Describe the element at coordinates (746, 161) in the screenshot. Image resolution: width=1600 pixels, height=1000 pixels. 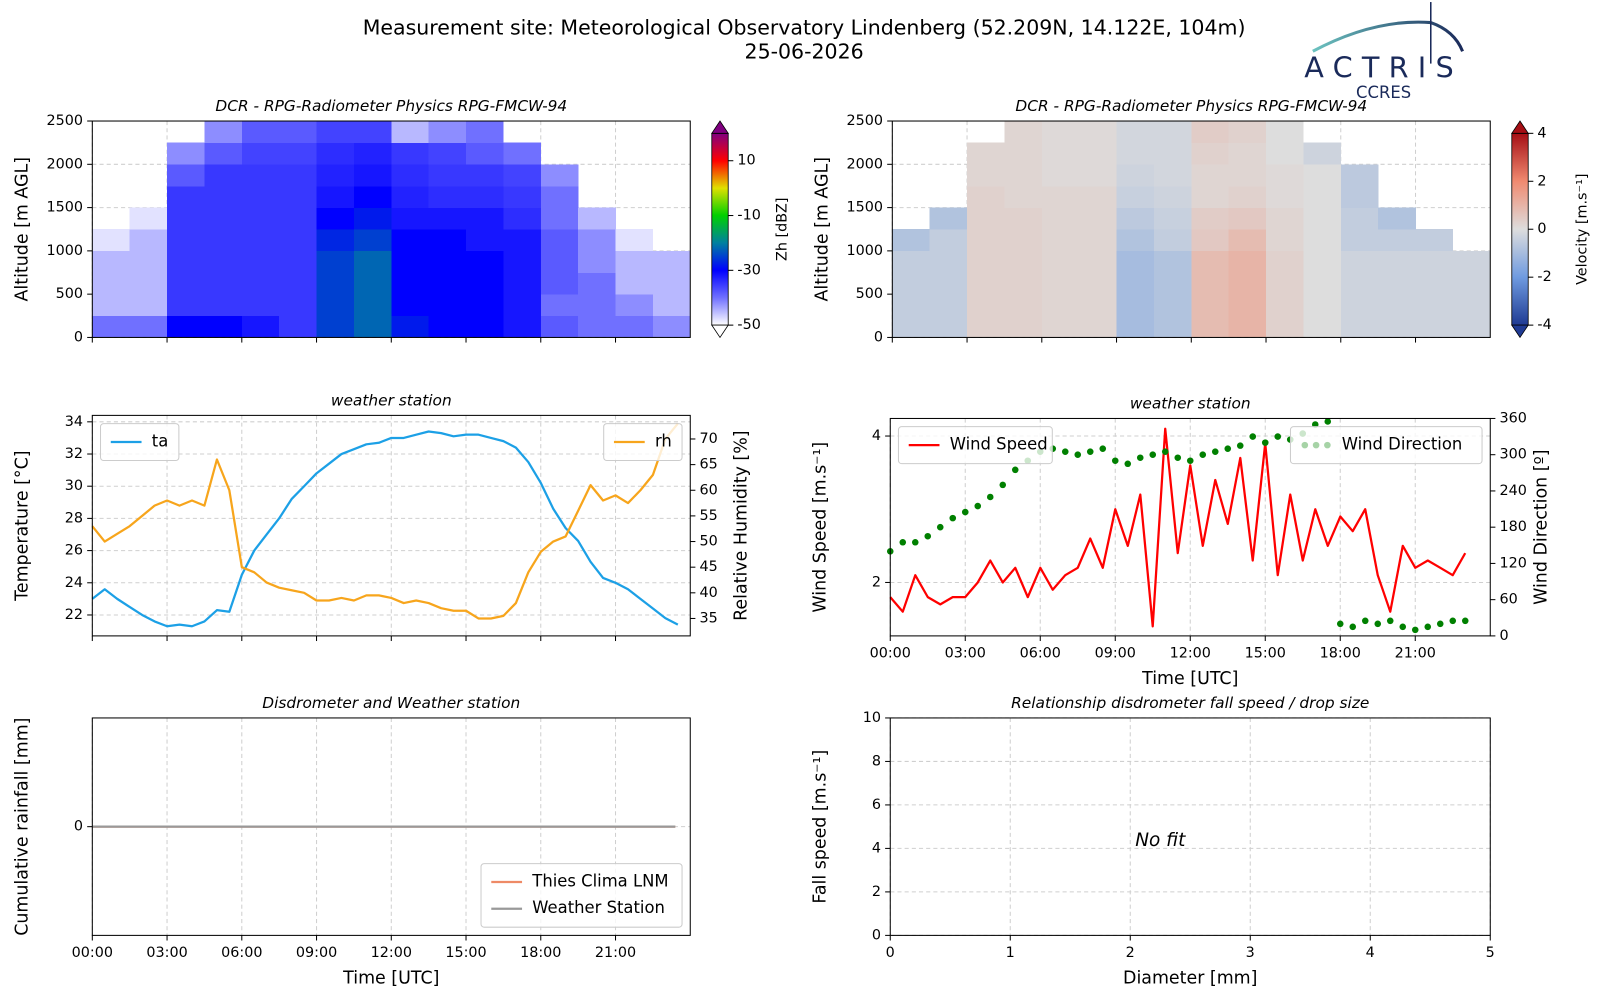
I see `colorbar-tick-label: 10` at that location.